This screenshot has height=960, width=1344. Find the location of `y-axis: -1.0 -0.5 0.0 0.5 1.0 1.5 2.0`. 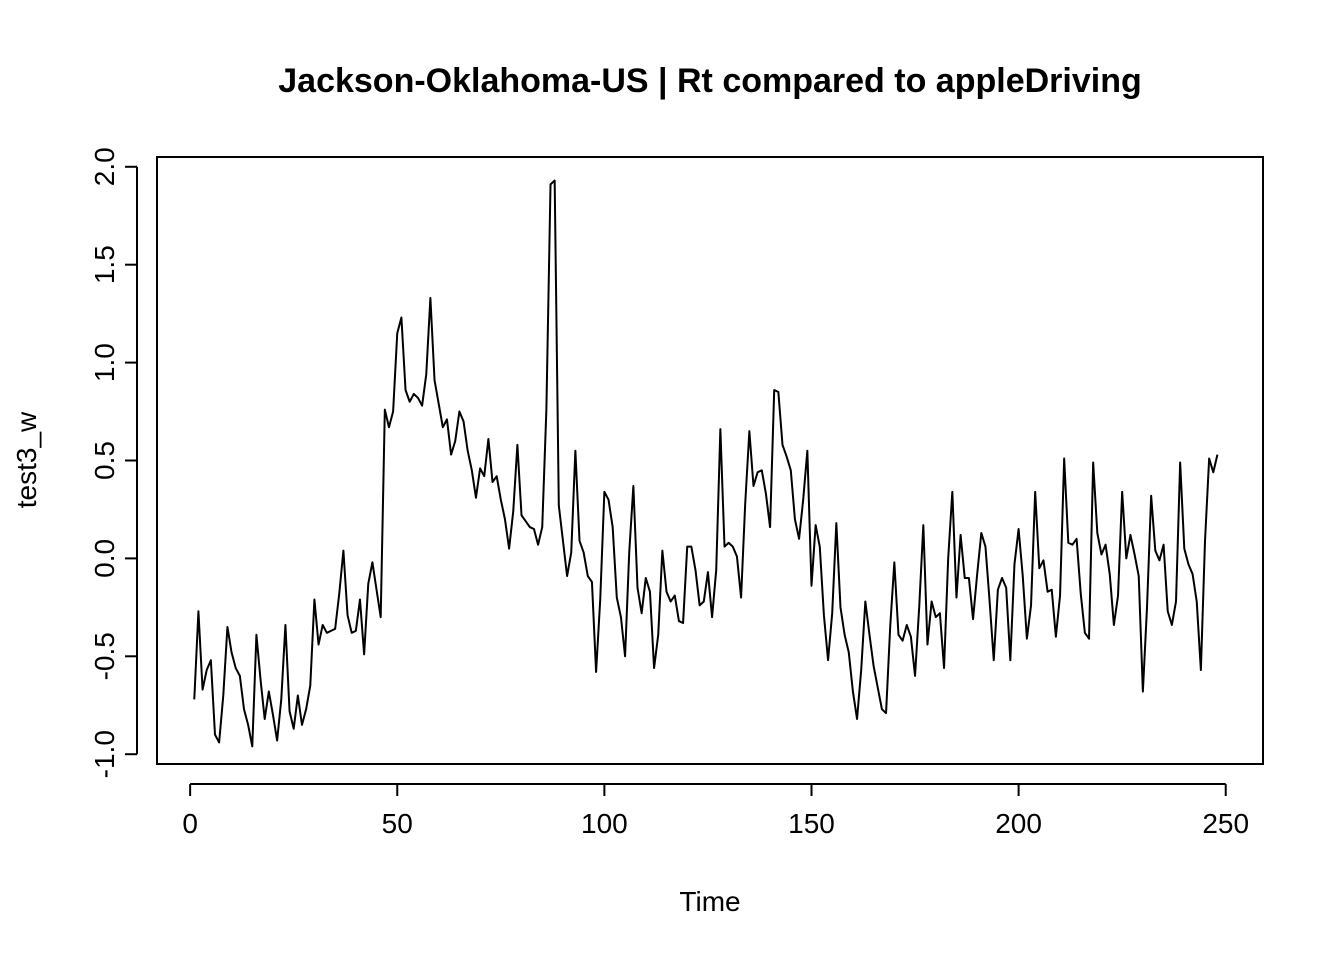

y-axis: -1.0 -0.5 0.0 0.5 1.0 1.5 2.0 is located at coordinates (113, 462).